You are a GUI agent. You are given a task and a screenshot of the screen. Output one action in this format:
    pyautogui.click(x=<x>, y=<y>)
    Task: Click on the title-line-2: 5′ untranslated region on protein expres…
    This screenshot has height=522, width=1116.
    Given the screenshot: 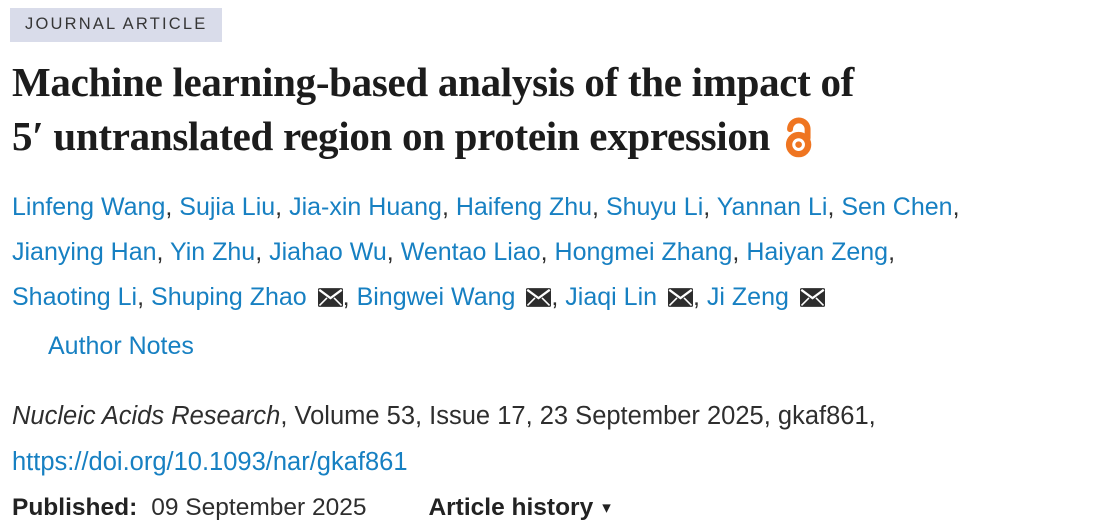 What is the action you would take?
    pyautogui.click(x=391, y=136)
    